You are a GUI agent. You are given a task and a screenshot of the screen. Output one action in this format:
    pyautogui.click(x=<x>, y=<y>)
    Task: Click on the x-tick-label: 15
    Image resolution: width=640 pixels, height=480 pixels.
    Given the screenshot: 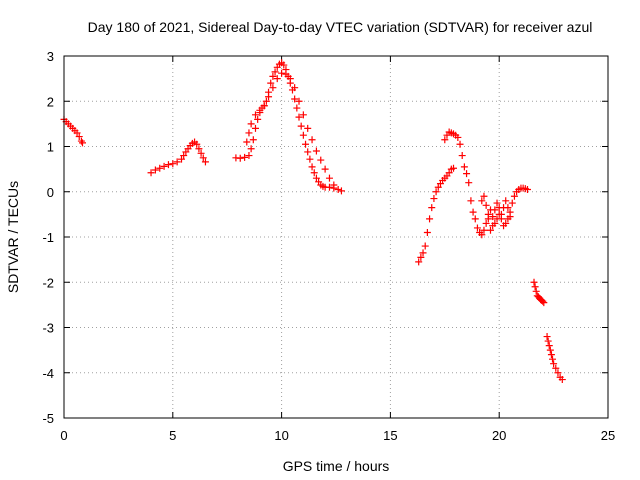 What is the action you would take?
    pyautogui.click(x=390, y=435)
    